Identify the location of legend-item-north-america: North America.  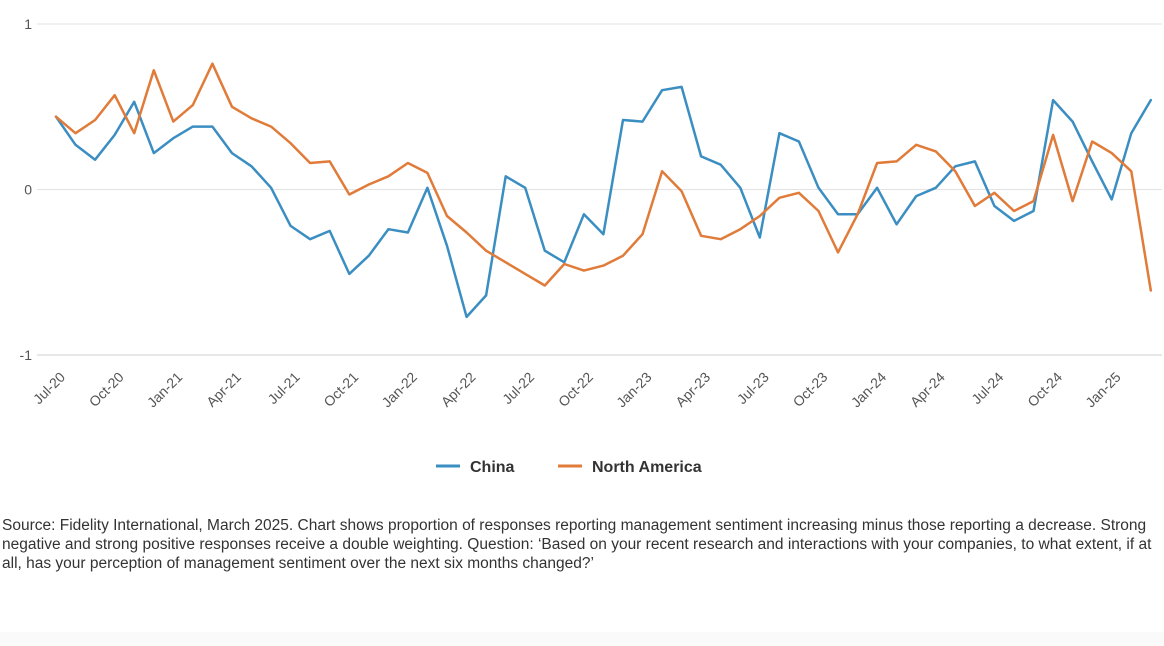
(630, 467).